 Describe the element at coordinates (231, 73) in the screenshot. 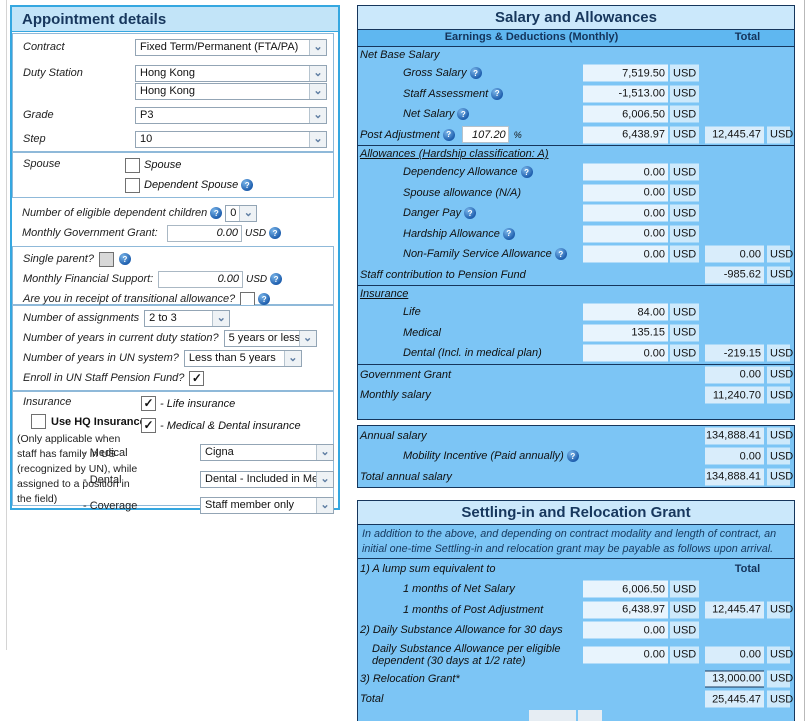

I see `duty-station-select: Hong Kong ⌄` at that location.